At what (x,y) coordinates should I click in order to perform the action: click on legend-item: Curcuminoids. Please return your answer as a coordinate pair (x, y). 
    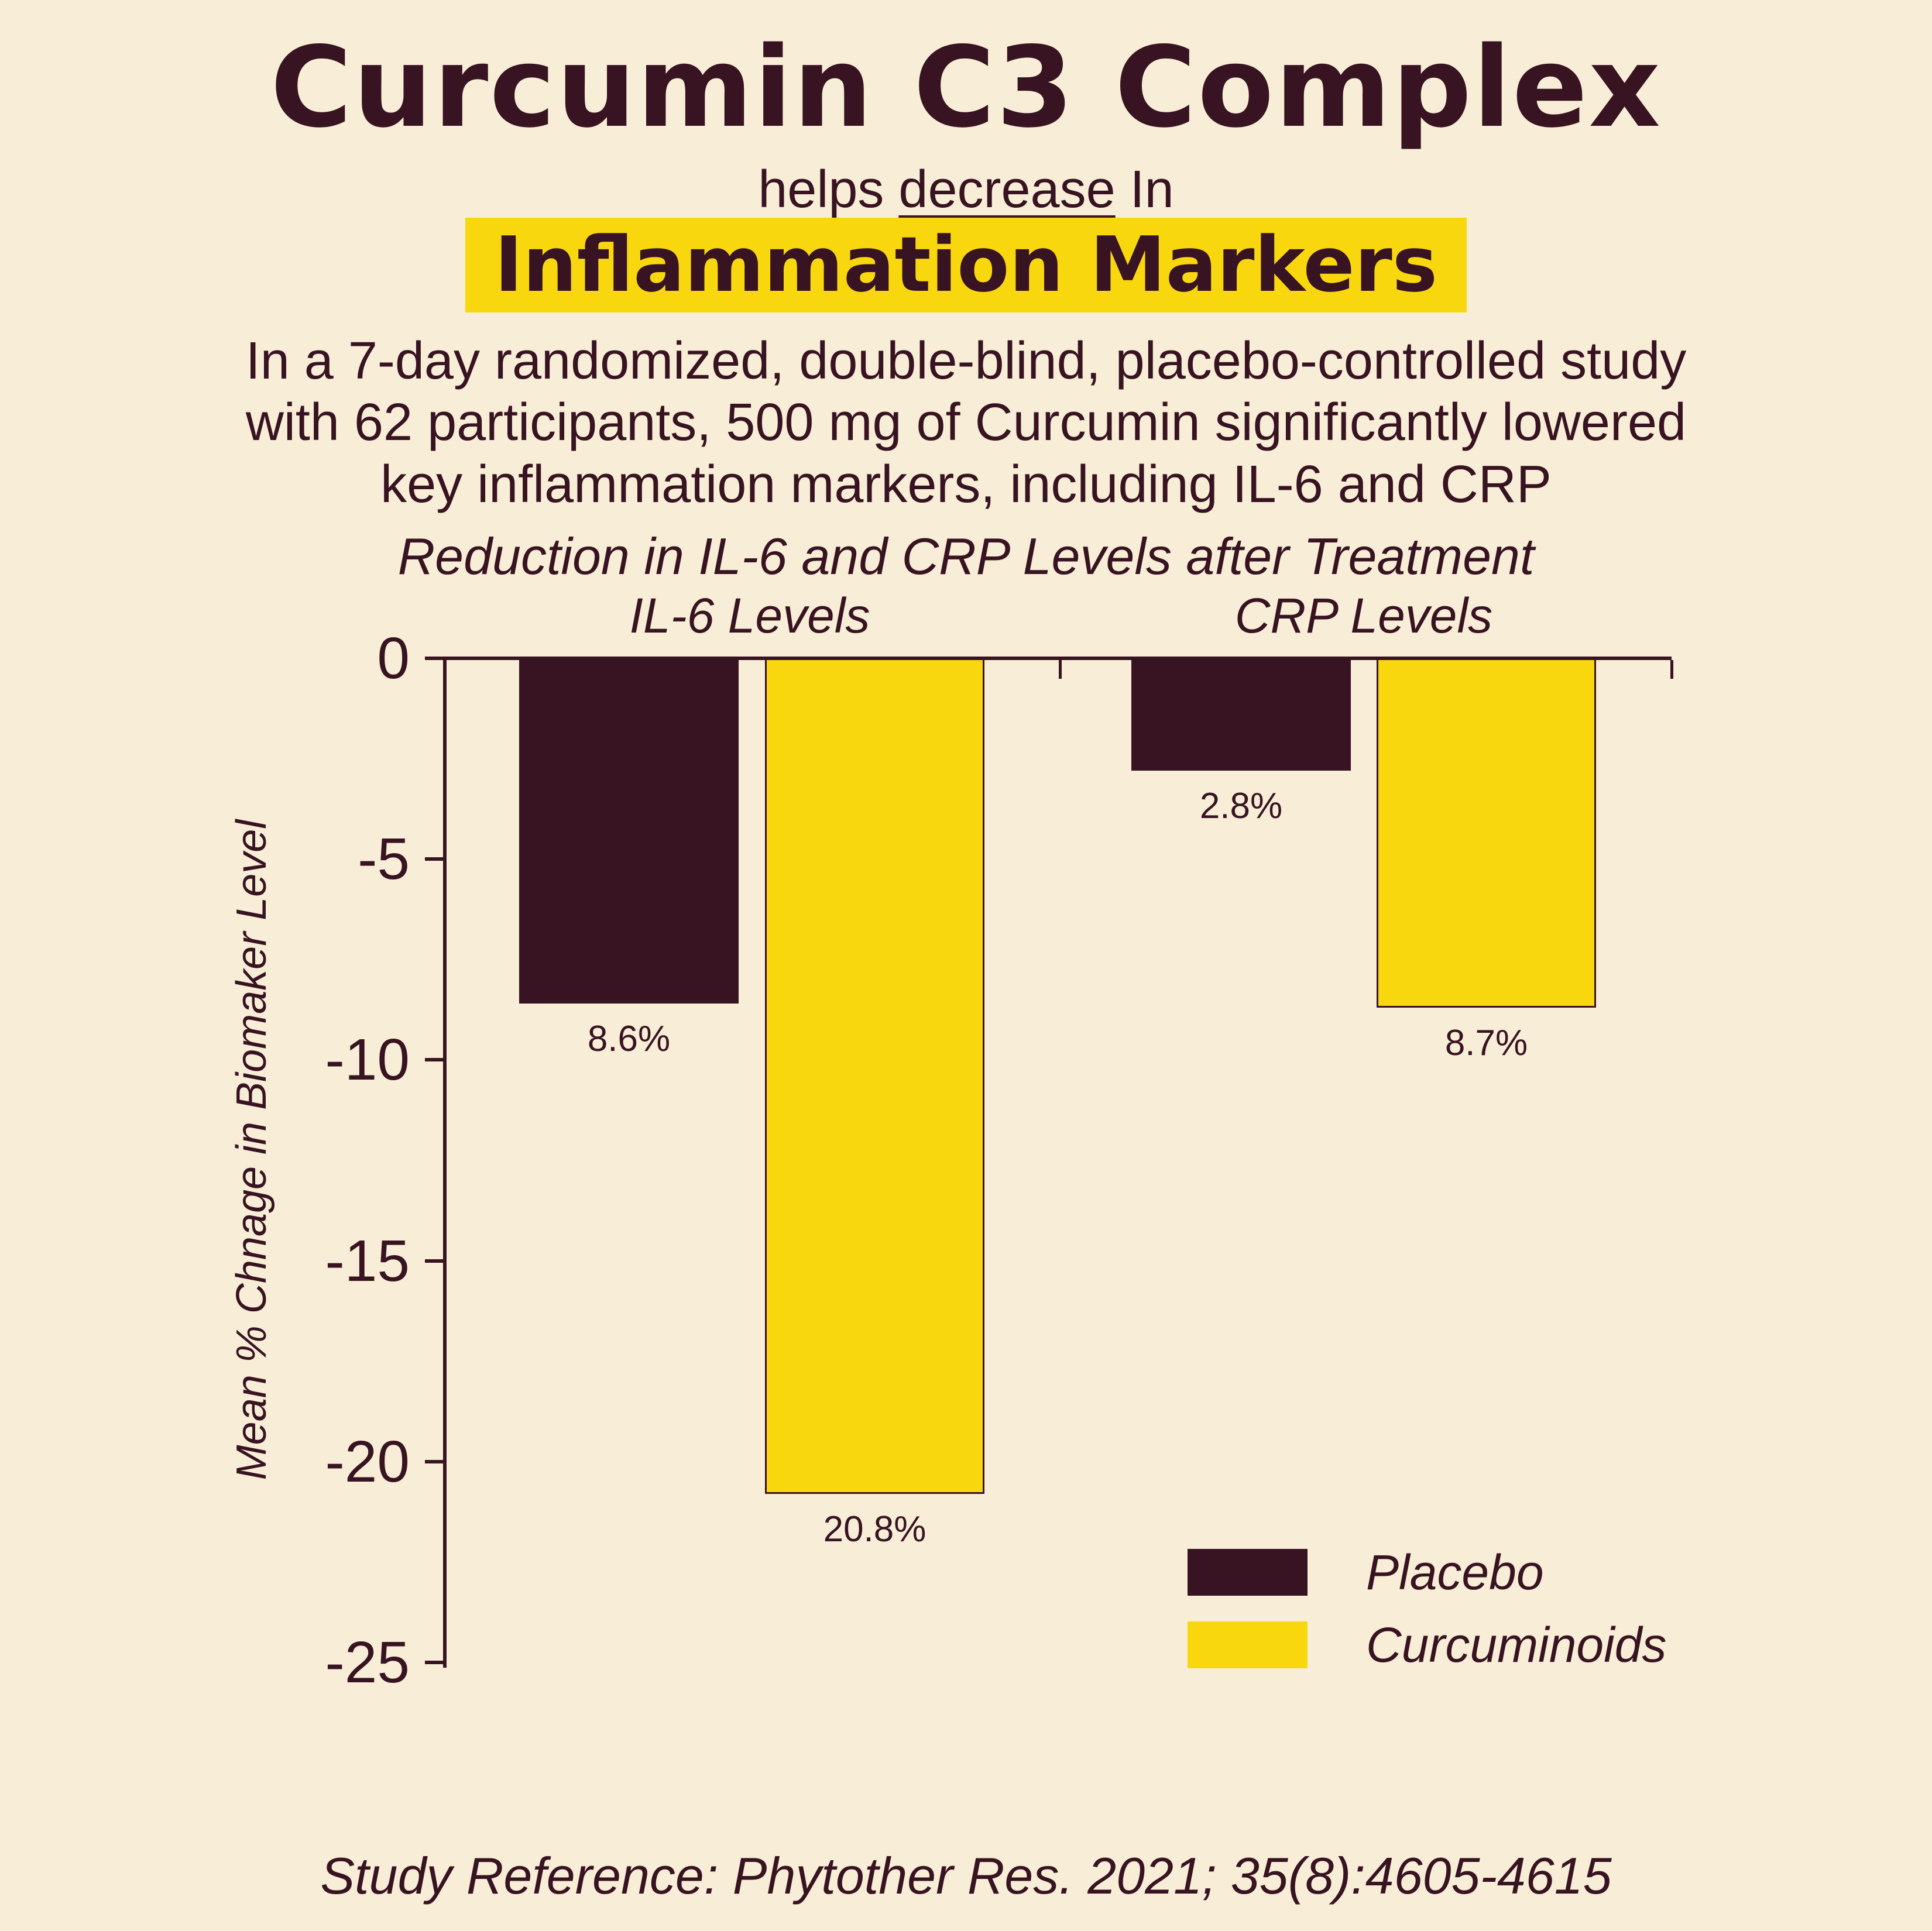
    Looking at the image, I should click on (1428, 1645).